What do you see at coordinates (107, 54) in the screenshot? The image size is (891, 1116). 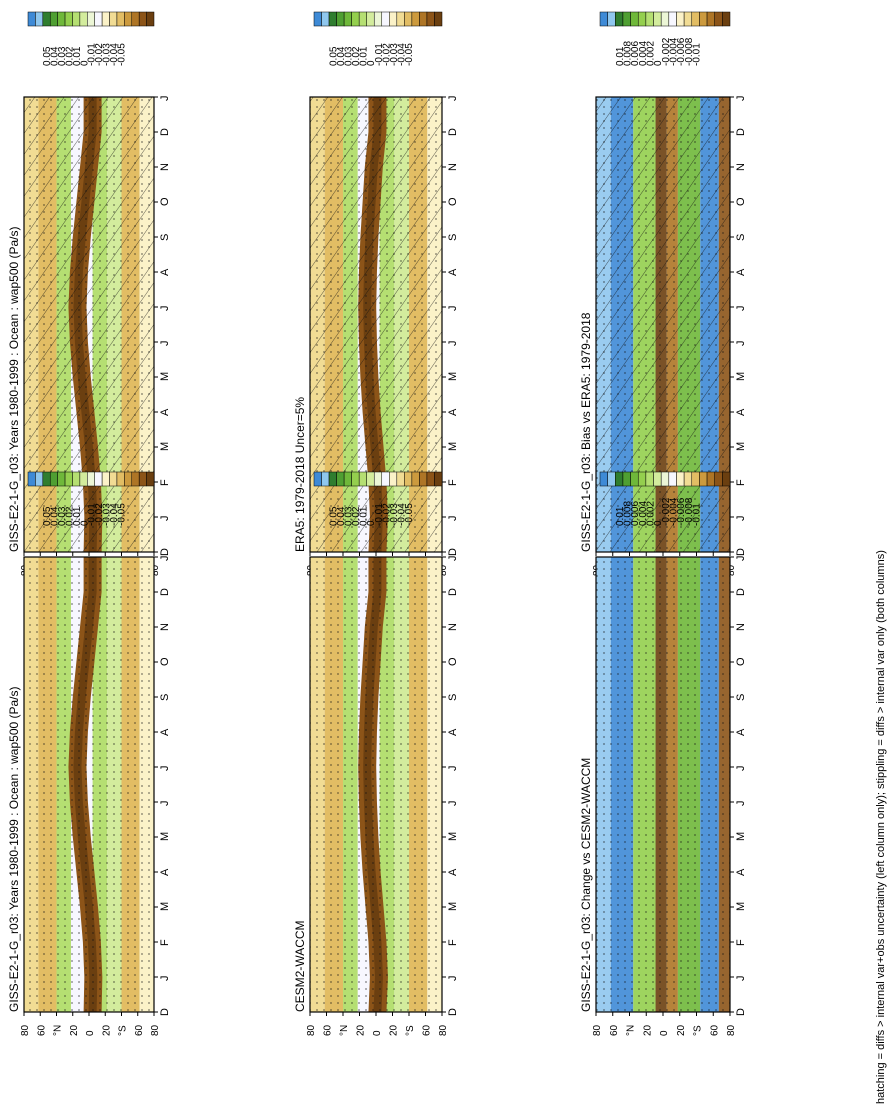 I see `colorbar-label: -0.03` at bounding box center [107, 54].